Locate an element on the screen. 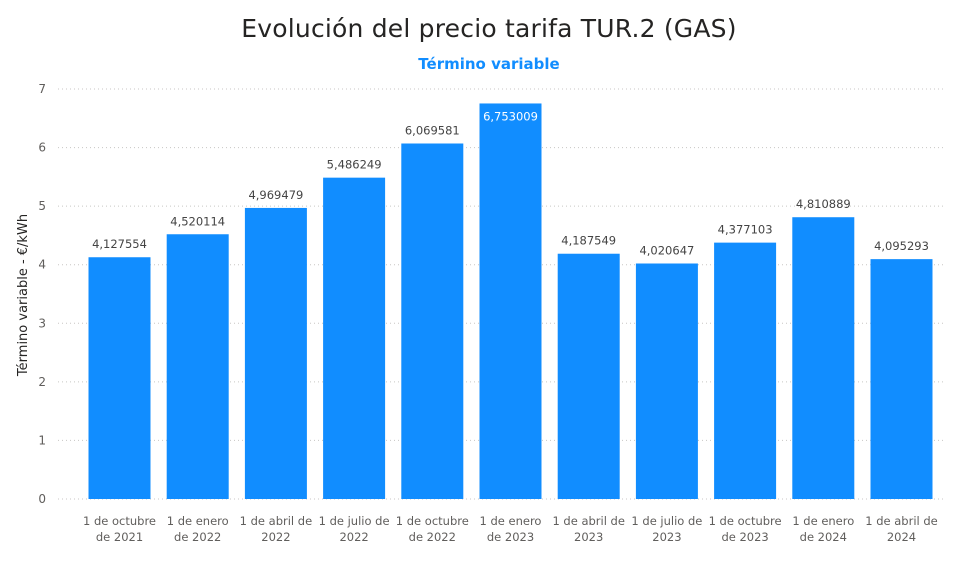 Image resolution: width=978 pixels, height=562 pixels. y-tick-label: 4 is located at coordinates (42, 265).